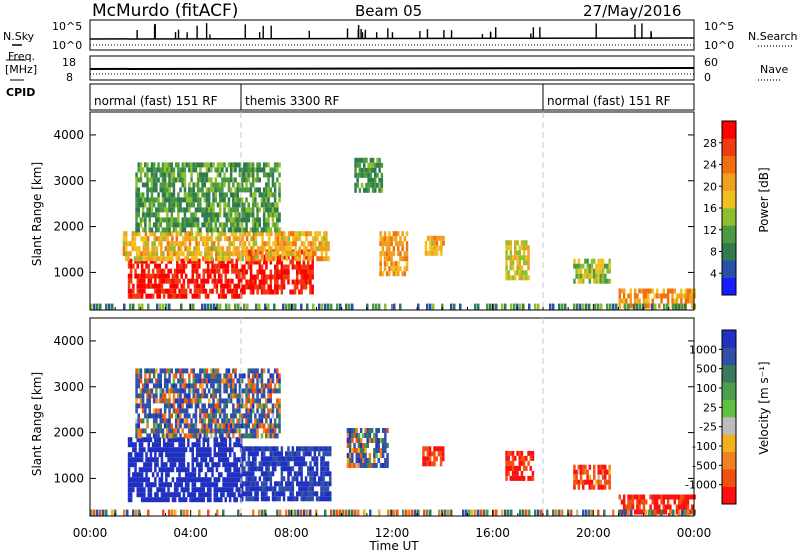 This screenshot has height=554, width=800. Describe the element at coordinates (710, 186) in the screenshot. I see `colorbar-tick-label: 20` at that location.